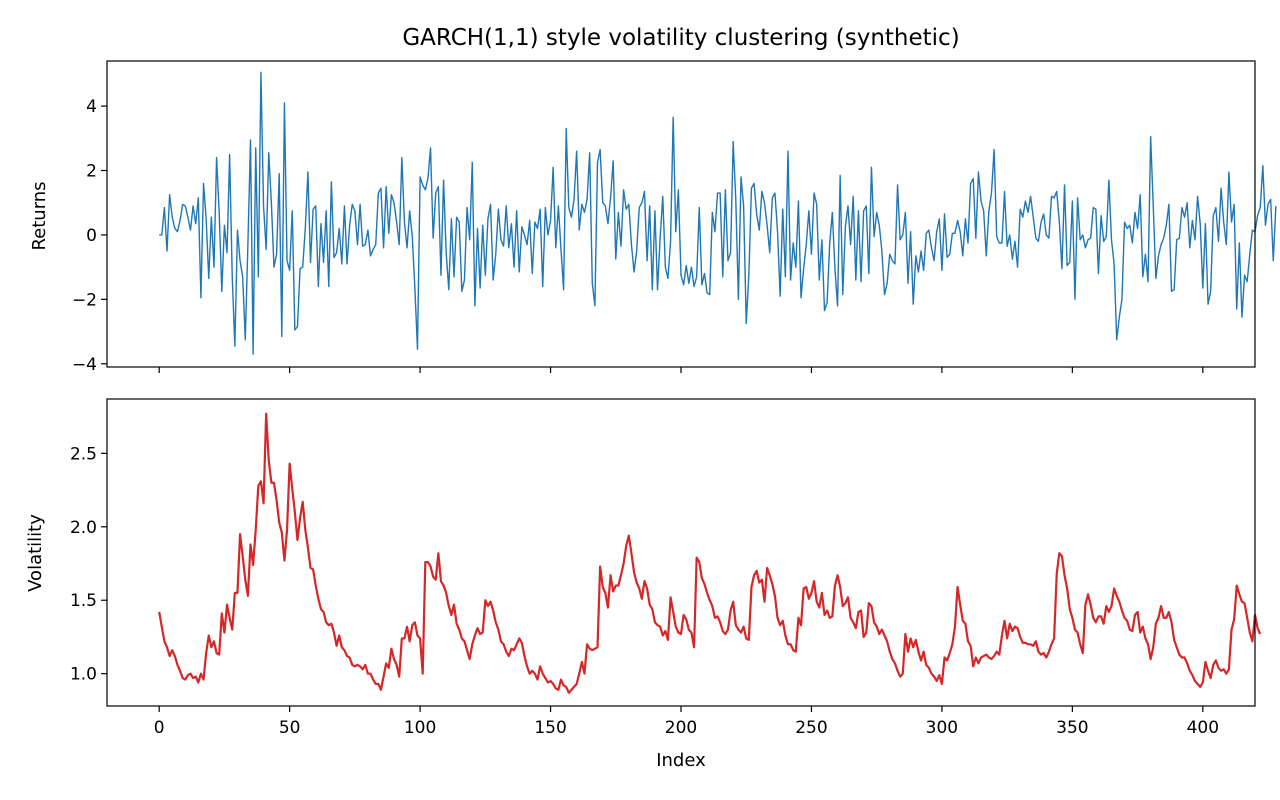 This screenshot has height=800, width=1280. Describe the element at coordinates (83, 528) in the screenshot. I see `volatility-y-tick-label: 2.0` at that location.